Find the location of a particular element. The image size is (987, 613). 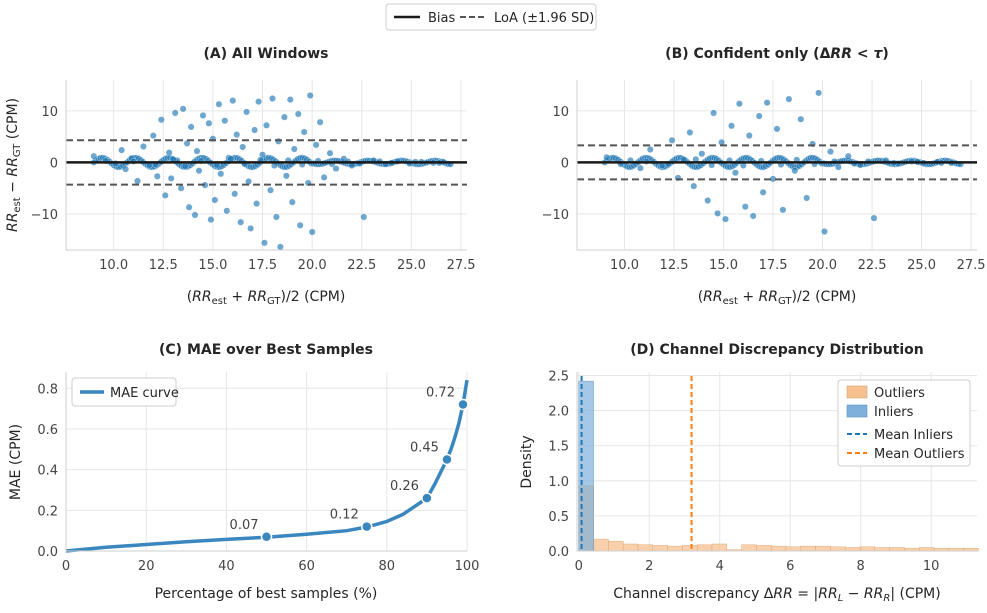

panel-a-title: (A) All Windows is located at coordinates (266, 54).